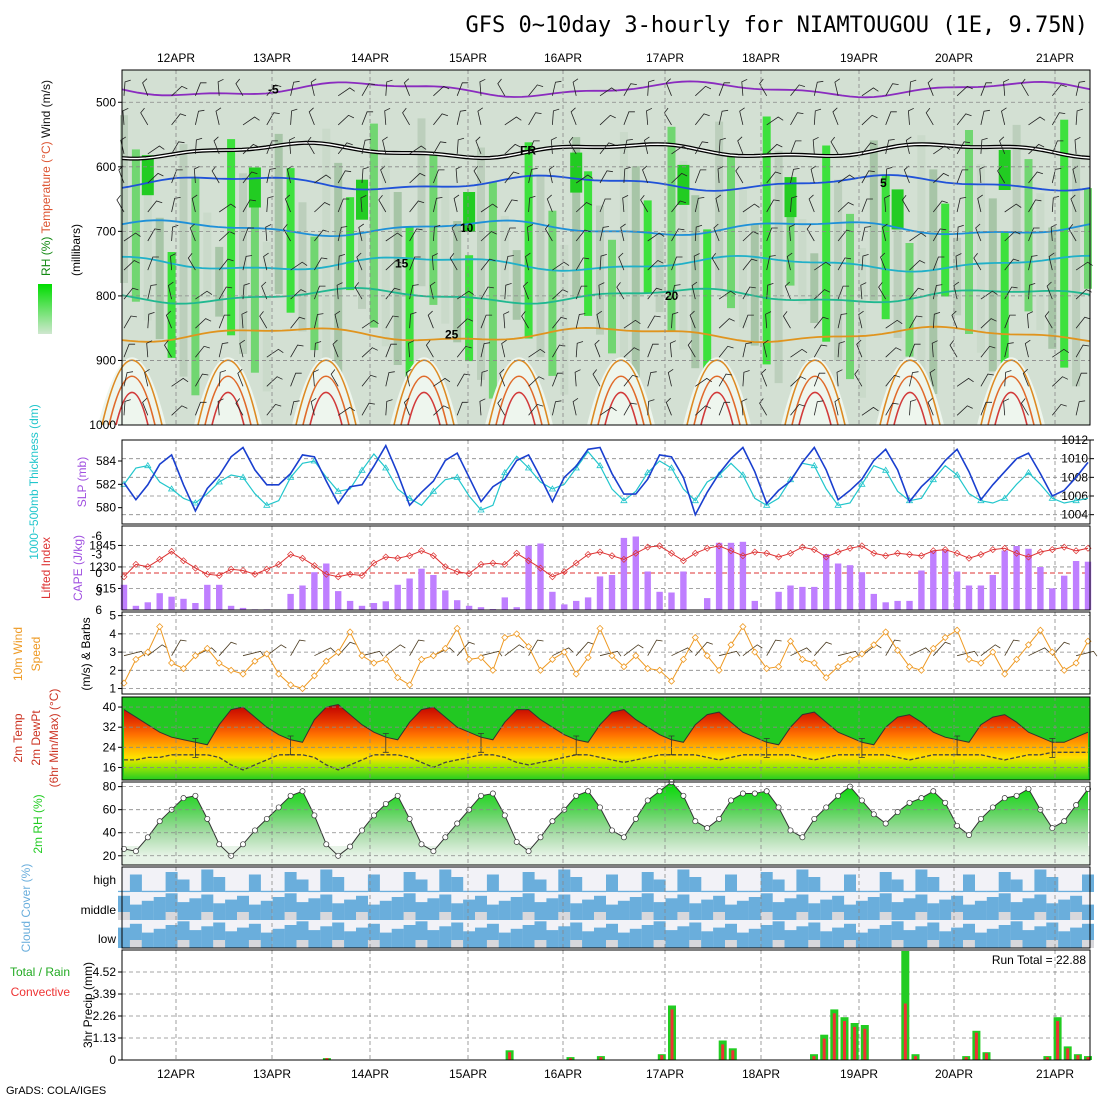  I want to click on slp-background, so click(606, 482).